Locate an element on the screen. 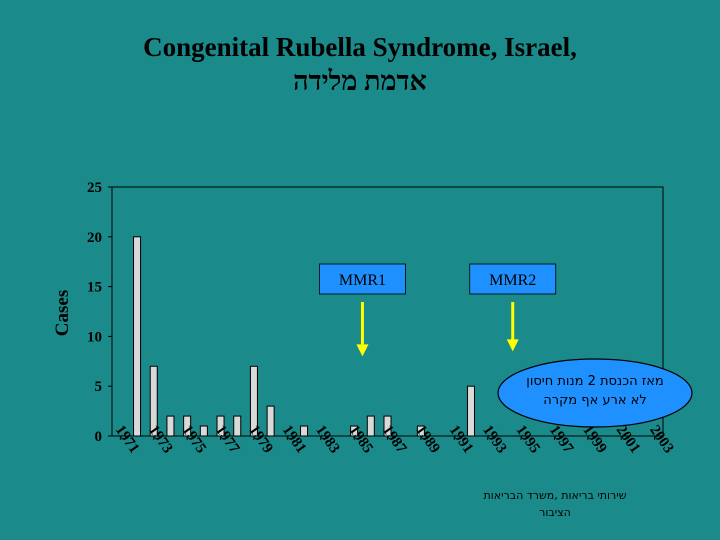  mmr-label: MMR2 is located at coordinates (512, 280).